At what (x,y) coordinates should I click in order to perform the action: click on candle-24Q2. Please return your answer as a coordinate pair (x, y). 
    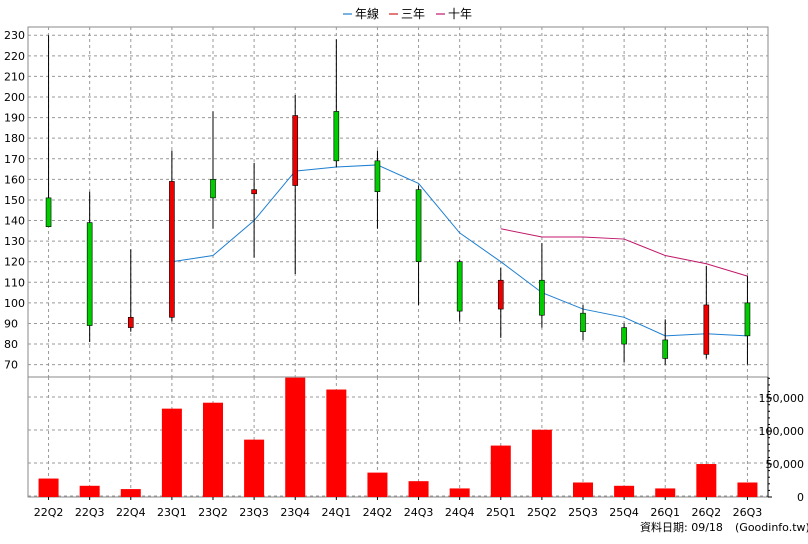
    Looking at the image, I should click on (377, 189).